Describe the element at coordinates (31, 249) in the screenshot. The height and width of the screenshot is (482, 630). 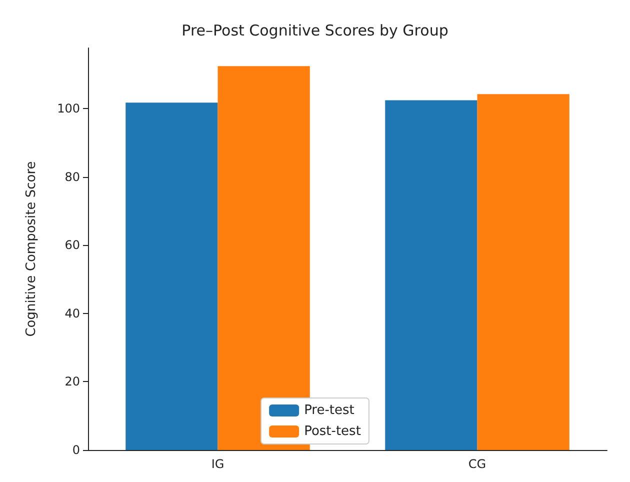
I see `y-axis-title: Cognitive Composite Score` at that location.